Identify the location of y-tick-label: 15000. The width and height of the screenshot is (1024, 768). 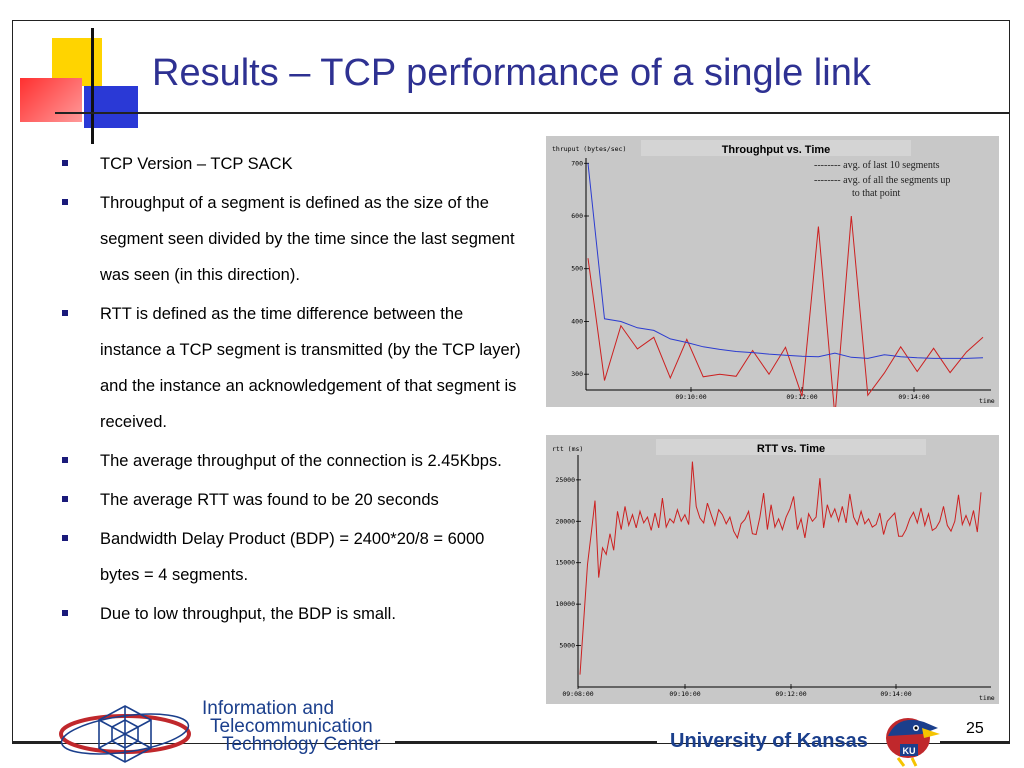
(565, 563).